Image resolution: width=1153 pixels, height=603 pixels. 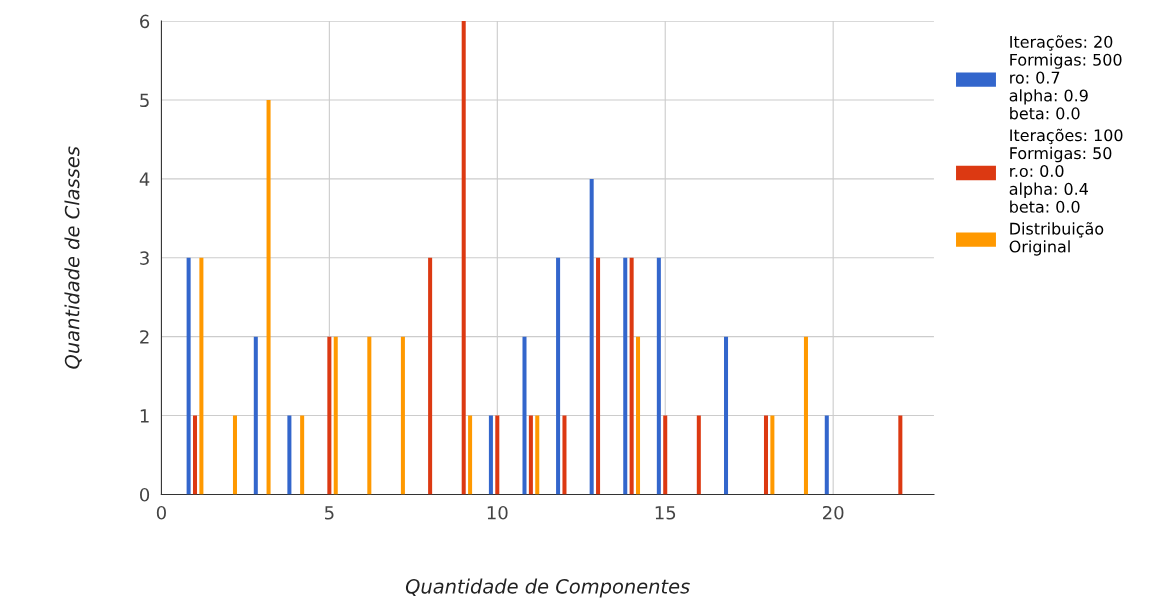 I want to click on y-tick-label: 2, so click(x=144, y=337).